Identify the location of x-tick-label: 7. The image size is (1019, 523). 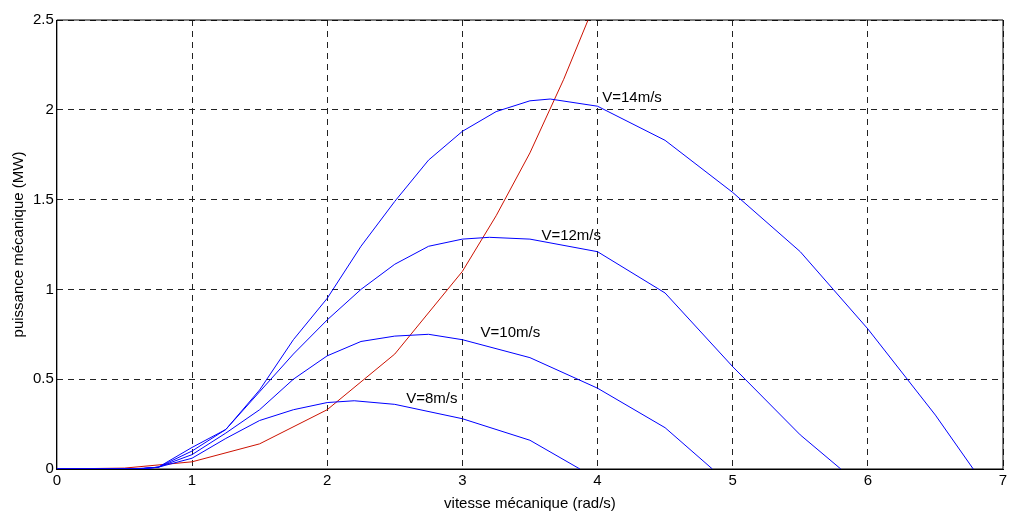
(1003, 480).